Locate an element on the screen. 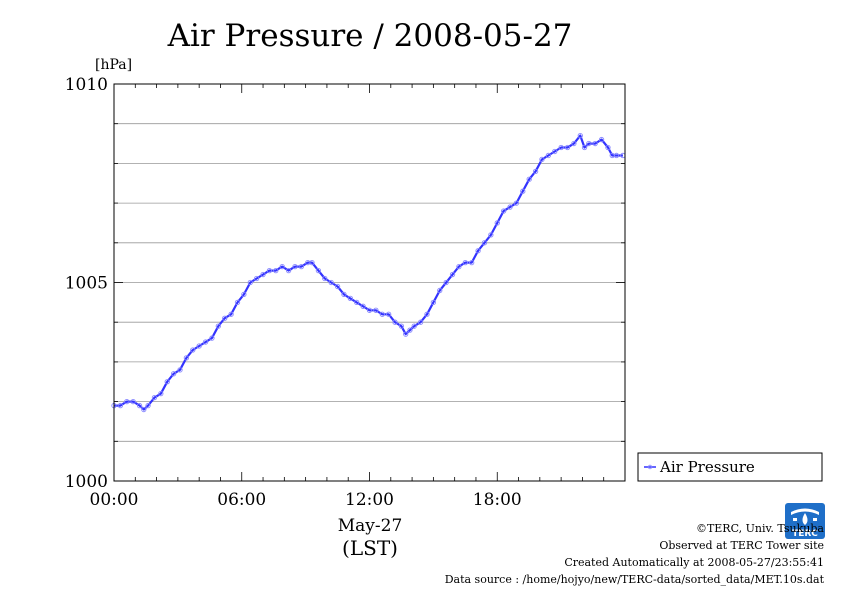  x-tick-label-0: 00:00 is located at coordinates (114, 500).